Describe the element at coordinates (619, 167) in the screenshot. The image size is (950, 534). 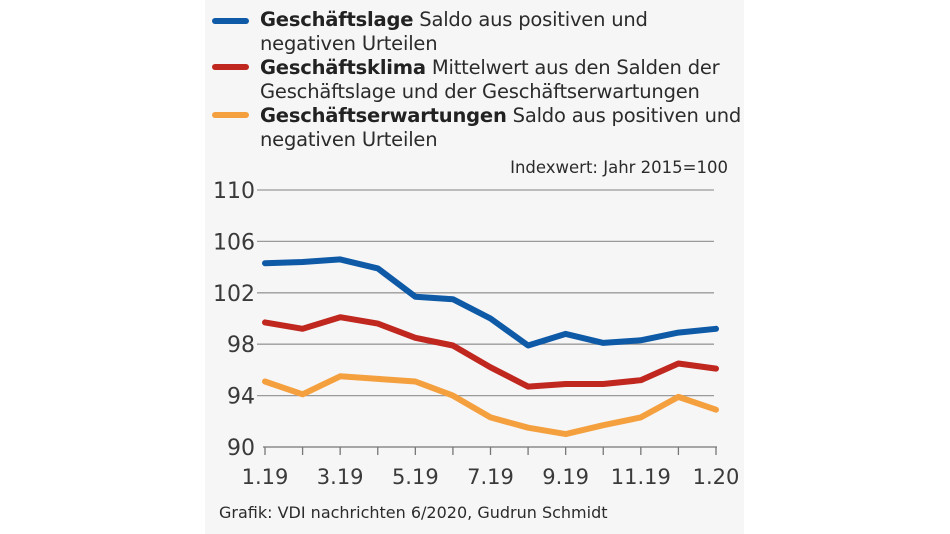
I see `unit-note: Indexwert: Jahr 2015=100` at that location.